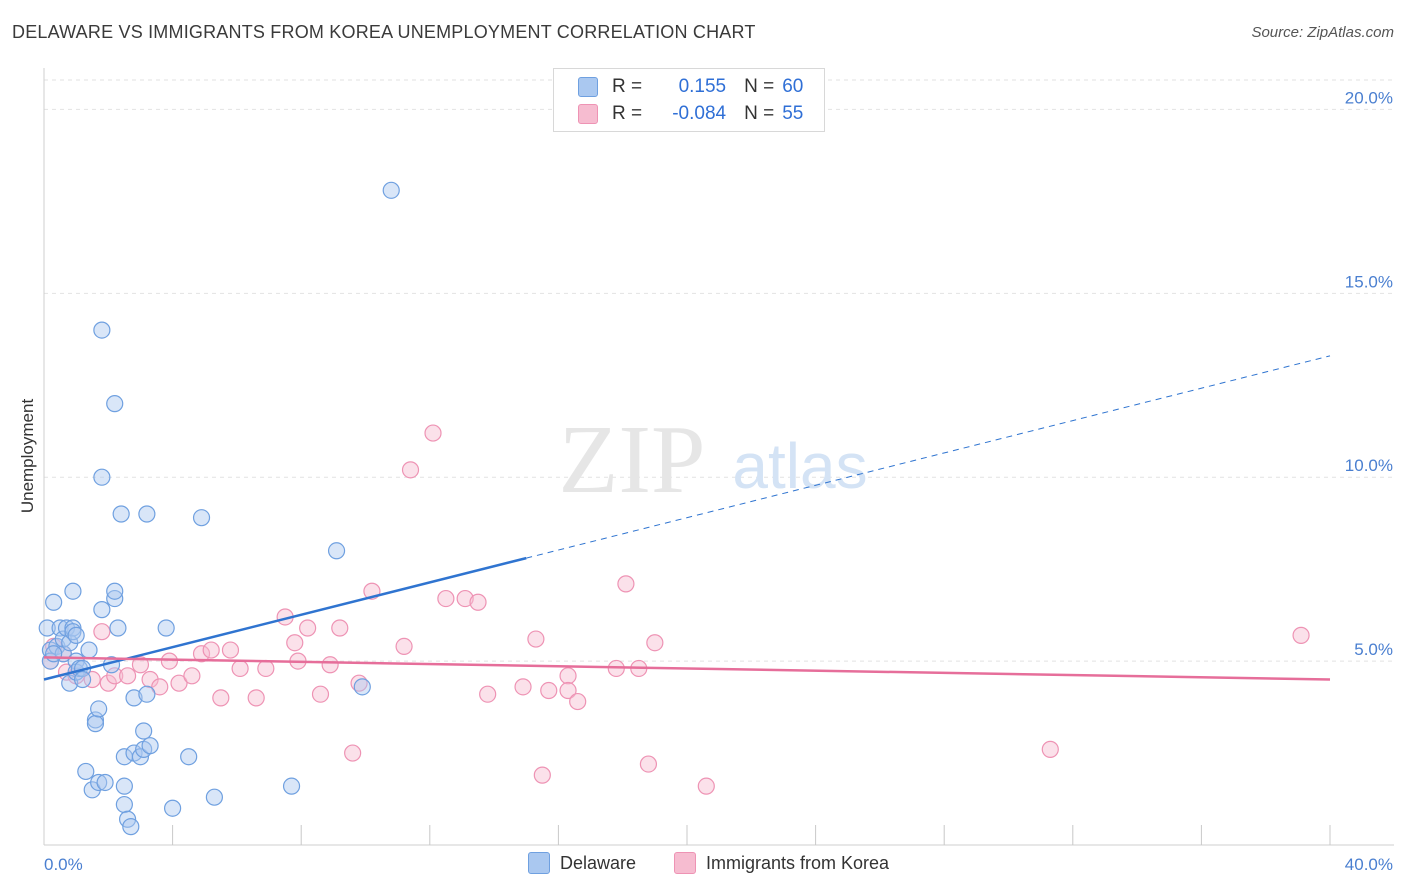 The width and height of the screenshot is (1406, 892). I want to click on korea-trend-line, so click(687, 668).